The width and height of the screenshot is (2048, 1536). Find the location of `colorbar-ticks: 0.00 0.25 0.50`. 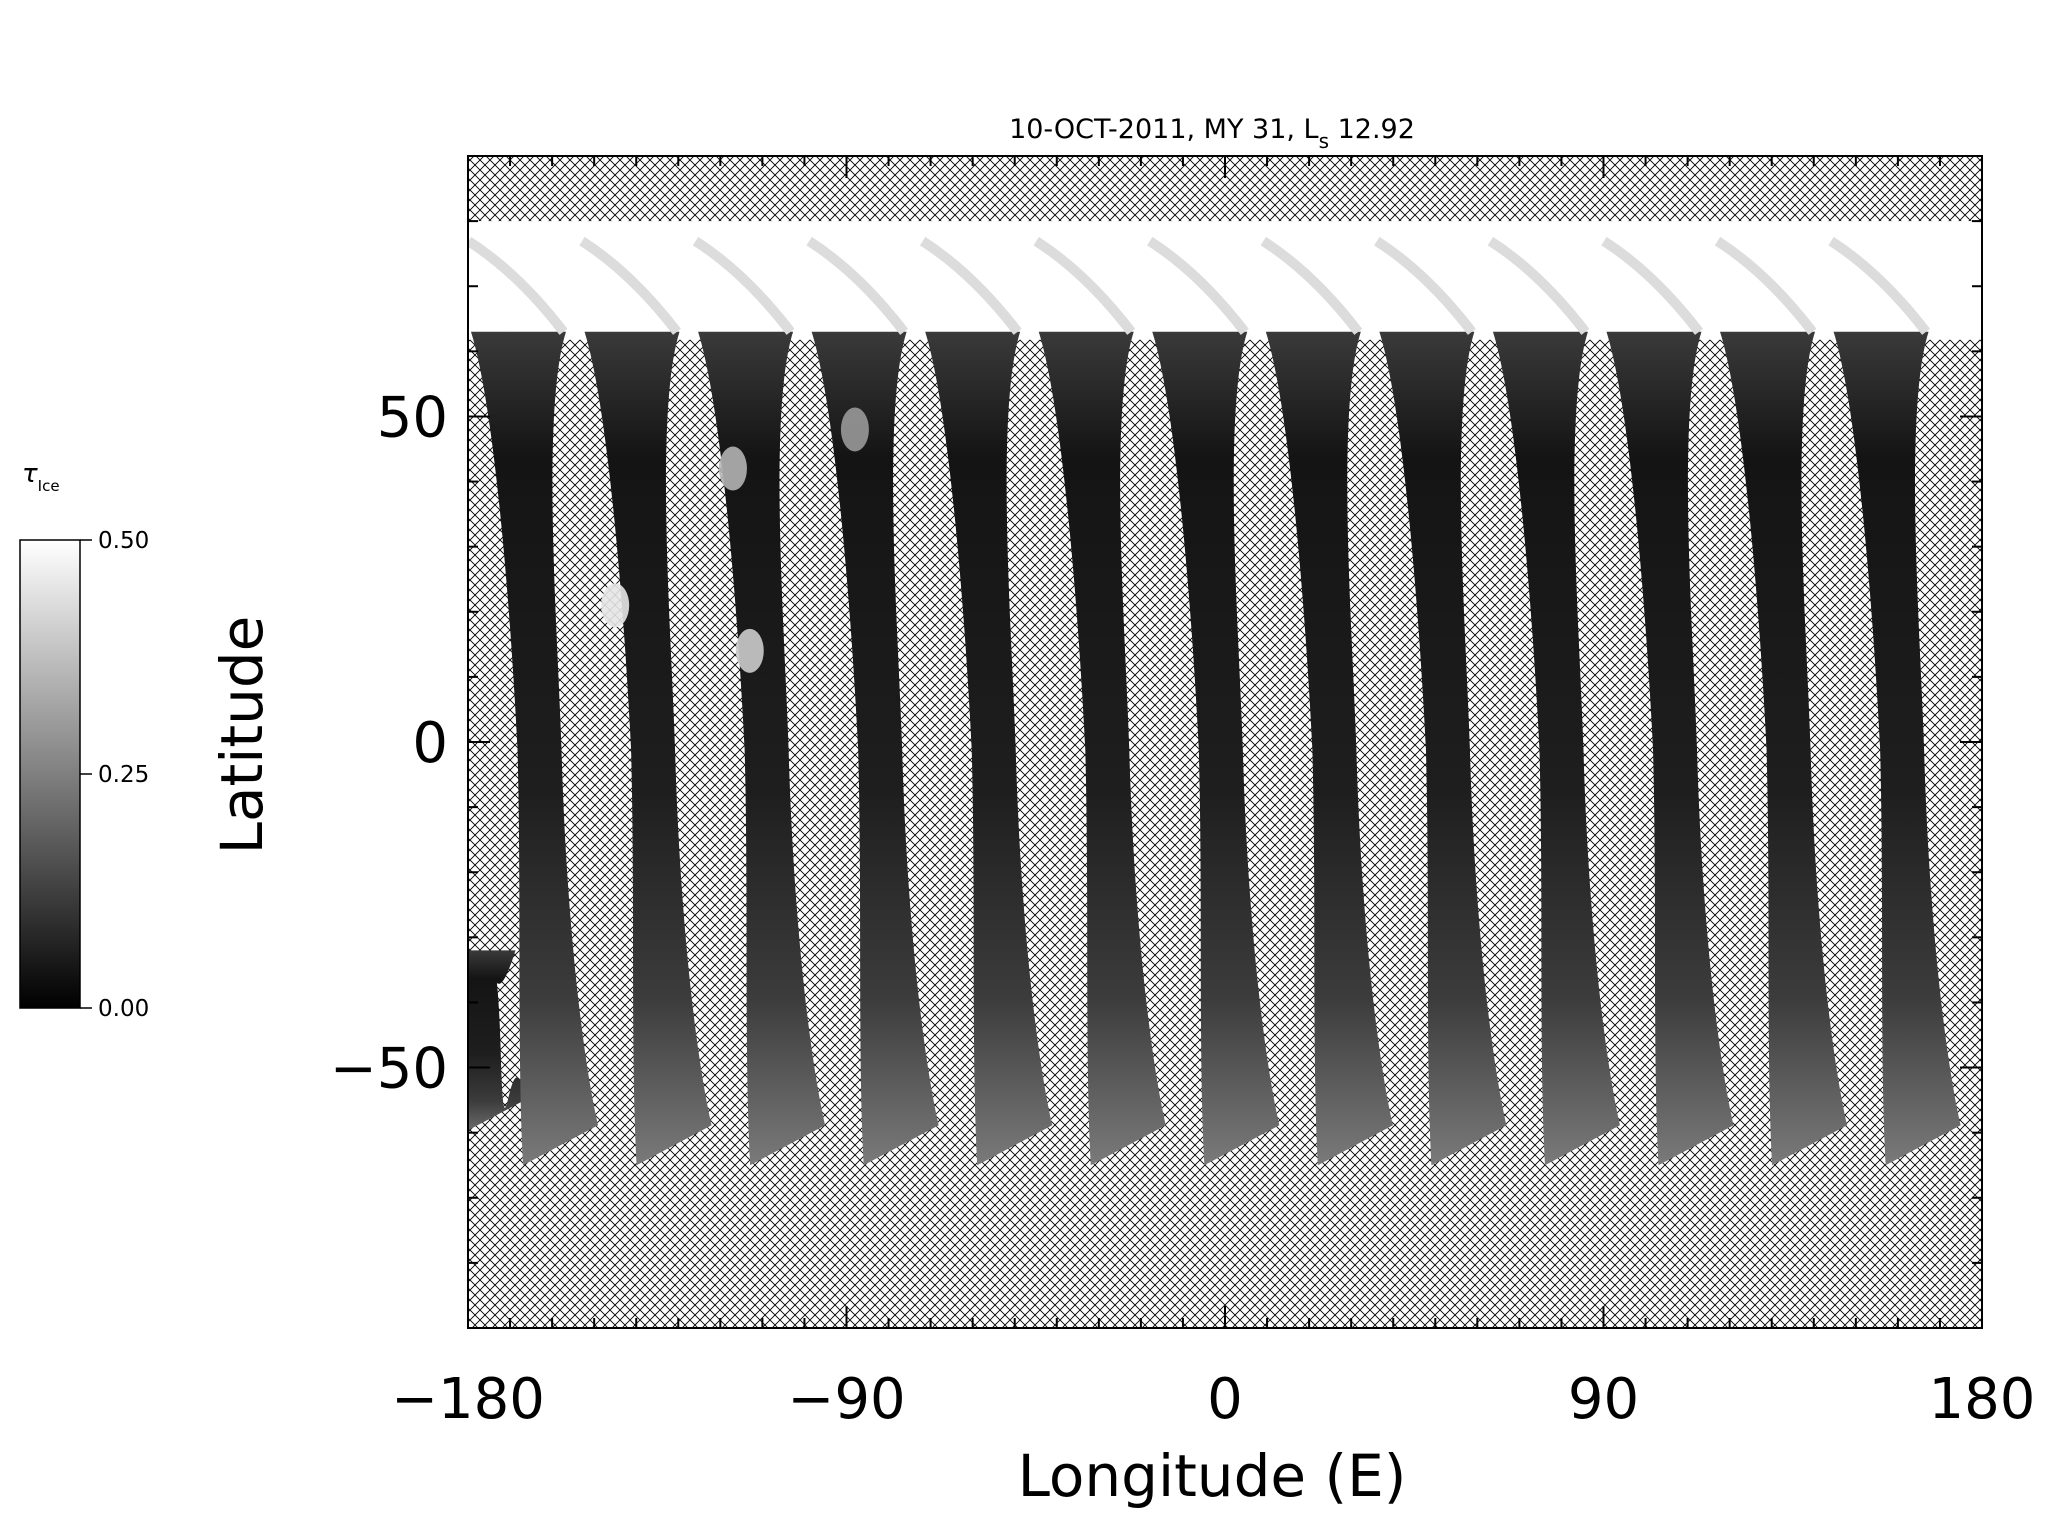

colorbar-ticks: 0.00 0.25 0.50 is located at coordinates (114, 775).